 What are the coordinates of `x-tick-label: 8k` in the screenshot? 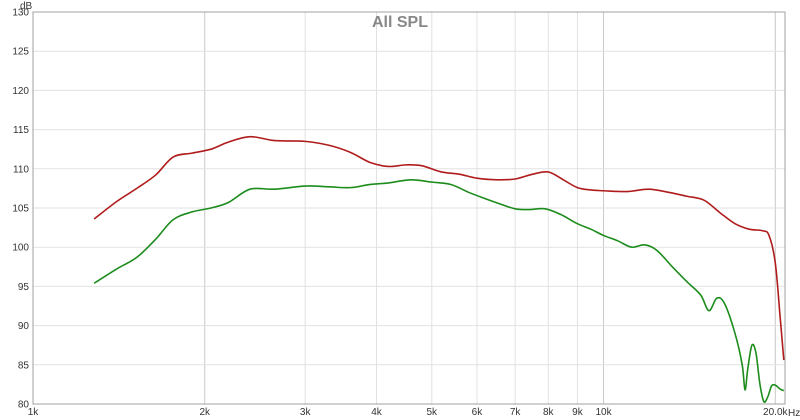 It's located at (549, 412).